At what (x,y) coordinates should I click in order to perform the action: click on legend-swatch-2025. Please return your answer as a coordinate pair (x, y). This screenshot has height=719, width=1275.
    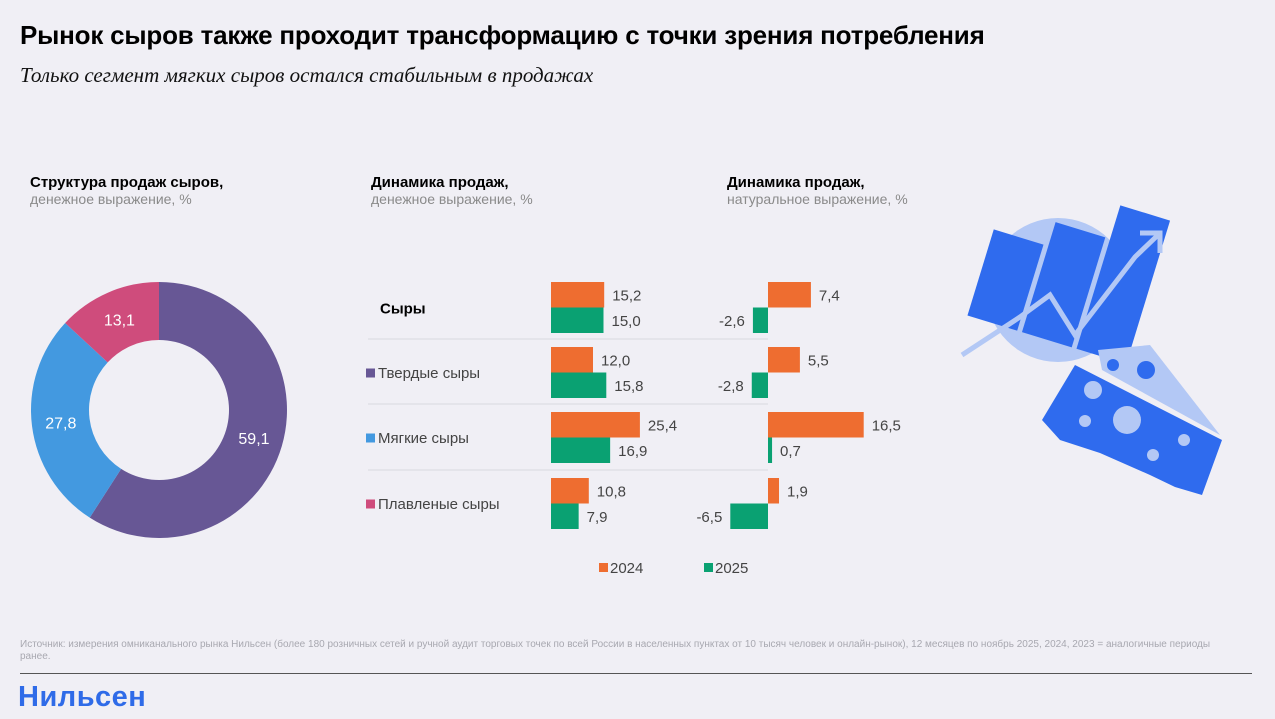
    Looking at the image, I should click on (708, 567).